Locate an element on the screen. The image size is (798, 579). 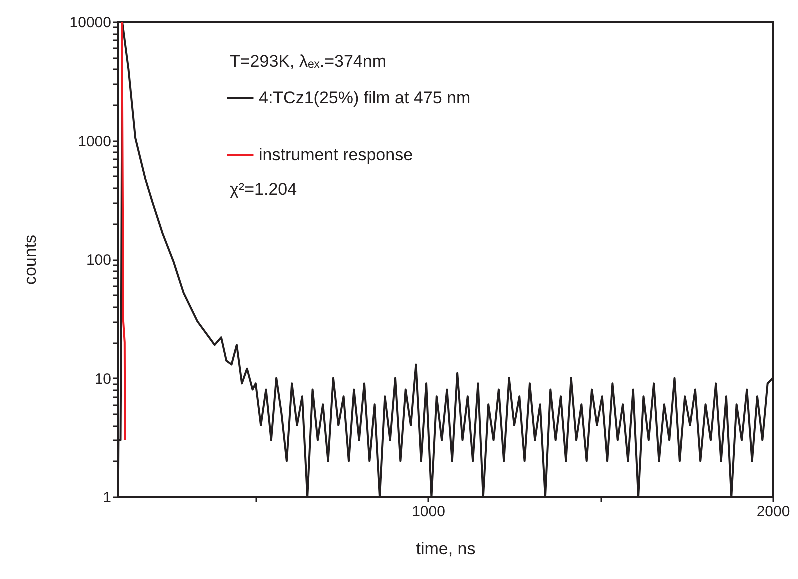
x-axis-title: time, ns is located at coordinates (446, 549).